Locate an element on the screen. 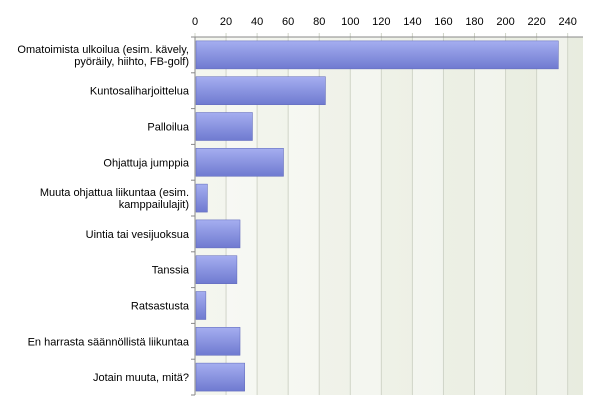 Image resolution: width=600 pixels, height=415 pixels. category-label: kamppailulajit) is located at coordinates (154, 205).